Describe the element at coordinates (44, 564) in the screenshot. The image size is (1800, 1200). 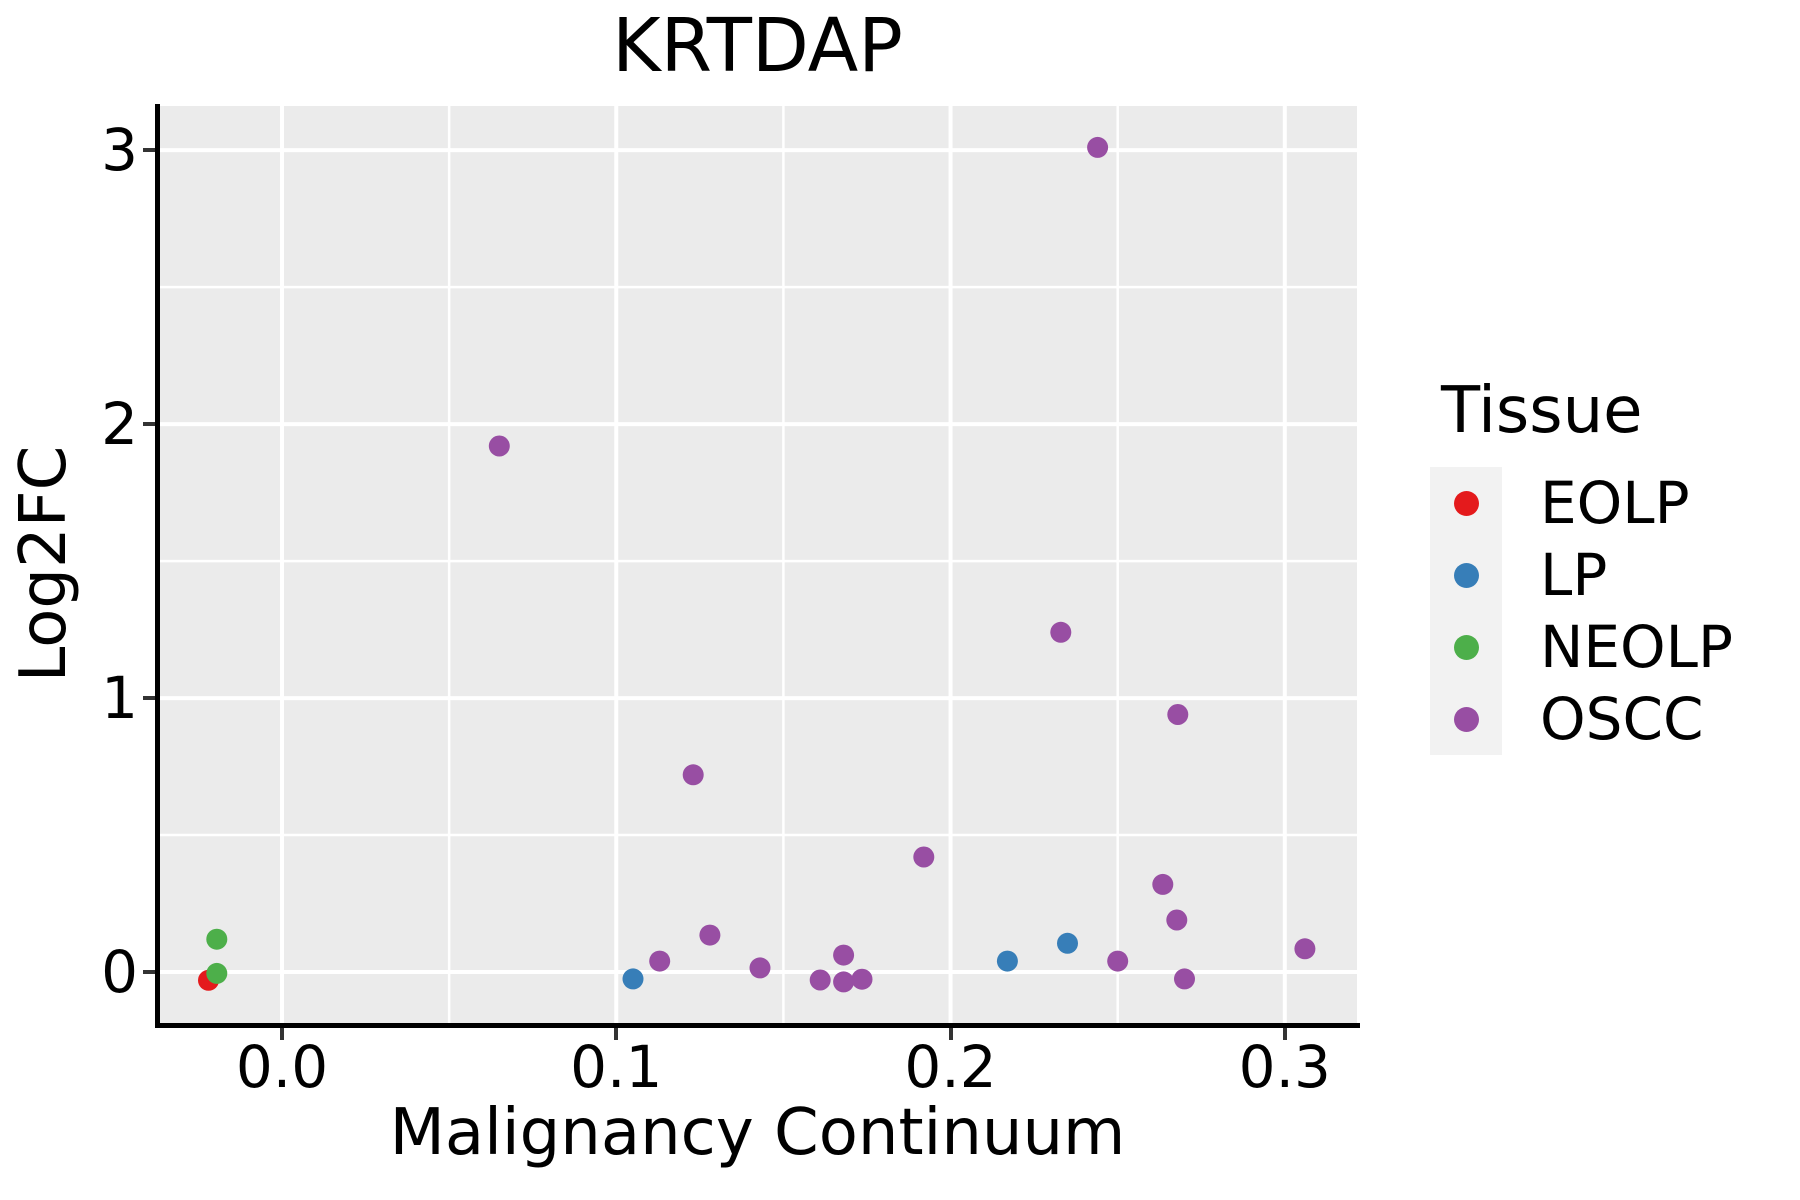
I see `y-axis-title: Log2FC` at that location.